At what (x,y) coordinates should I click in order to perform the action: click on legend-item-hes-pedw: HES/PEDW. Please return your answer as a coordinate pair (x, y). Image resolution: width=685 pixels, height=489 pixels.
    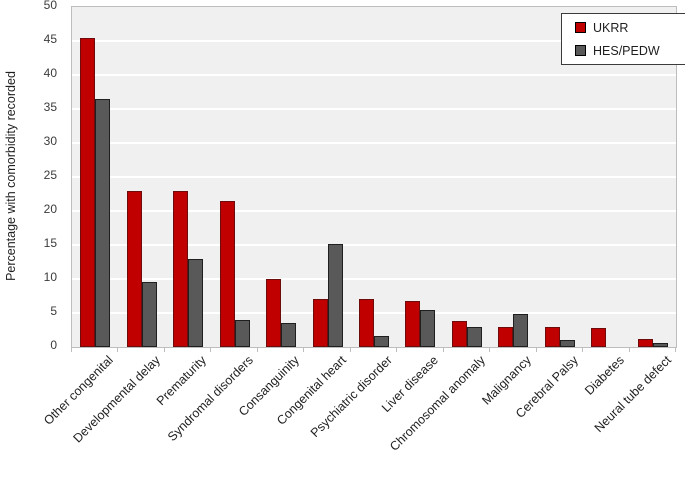
    Looking at the image, I should click on (630, 51).